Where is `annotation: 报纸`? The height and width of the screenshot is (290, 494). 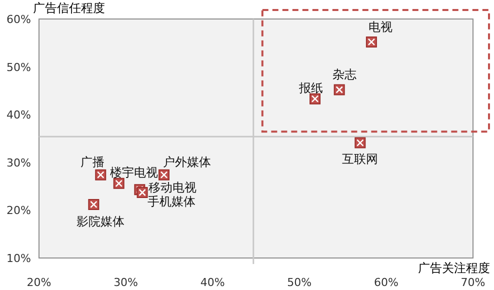 annotation: 报纸 is located at coordinates (311, 87).